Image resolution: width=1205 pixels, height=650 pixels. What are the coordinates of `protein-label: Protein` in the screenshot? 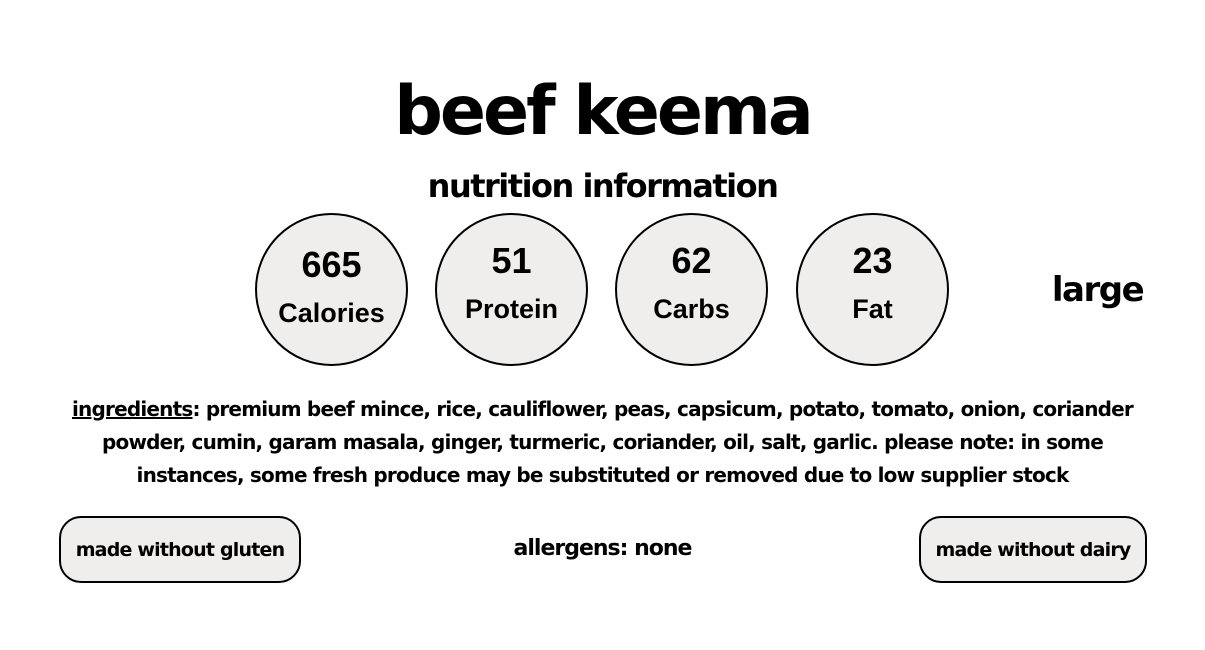 It's located at (511, 309).